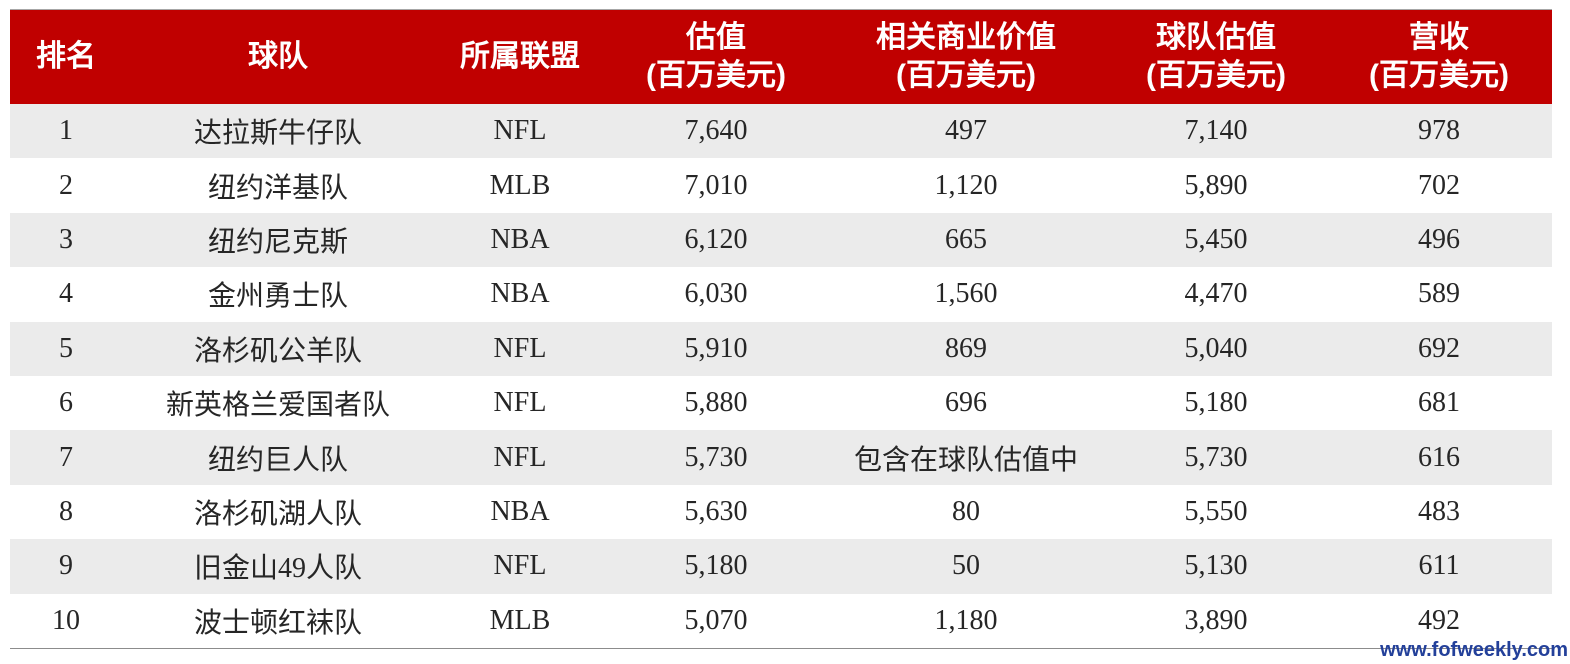  I want to click on cell-rank: 8, so click(66, 511).